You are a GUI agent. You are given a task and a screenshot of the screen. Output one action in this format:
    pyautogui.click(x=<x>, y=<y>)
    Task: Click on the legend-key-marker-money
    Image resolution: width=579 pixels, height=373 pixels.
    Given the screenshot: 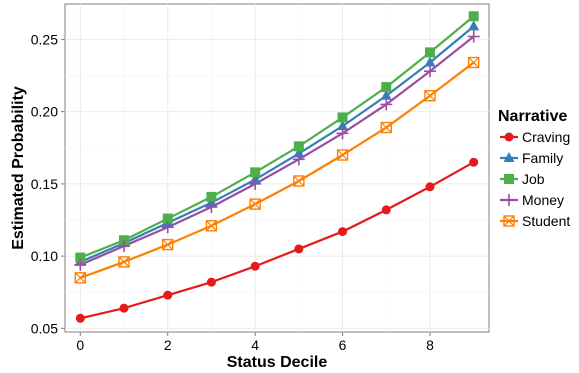 What is the action you would take?
    pyautogui.click(x=509, y=200)
    